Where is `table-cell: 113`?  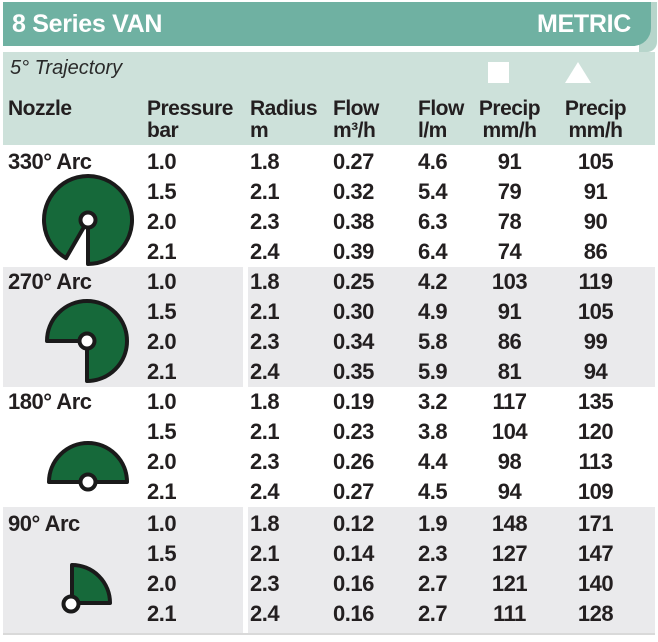
table-cell: 113 is located at coordinates (596, 461).